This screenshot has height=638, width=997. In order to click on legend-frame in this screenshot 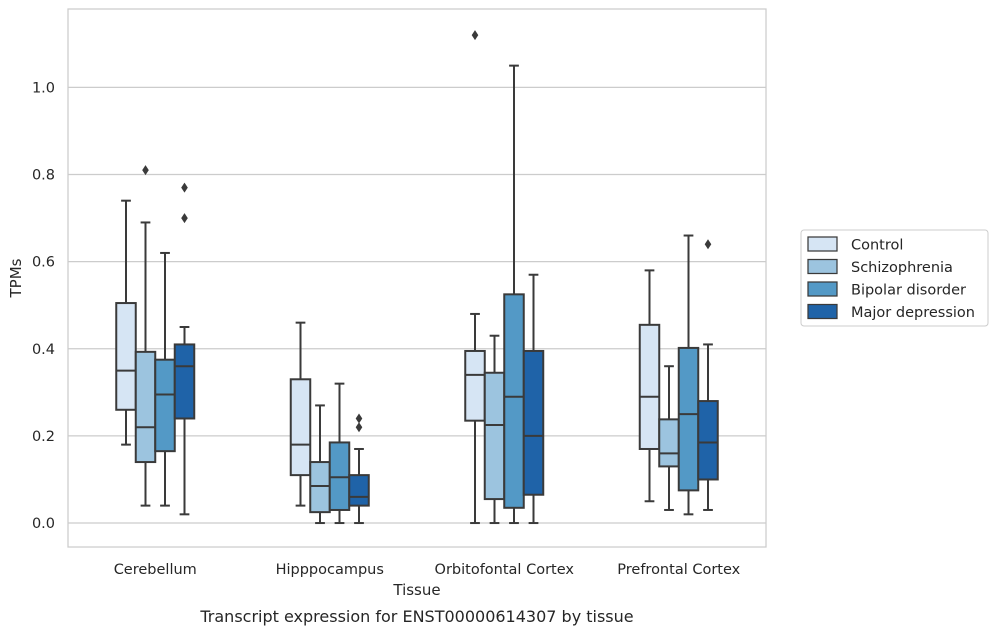, I will do `click(894, 278)`.